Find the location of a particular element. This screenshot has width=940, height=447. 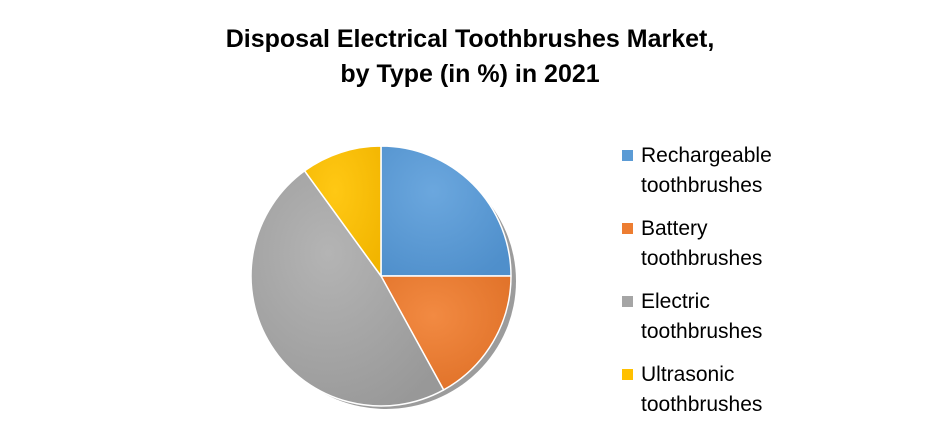

pie-slice-battery is located at coordinates (446, 333).